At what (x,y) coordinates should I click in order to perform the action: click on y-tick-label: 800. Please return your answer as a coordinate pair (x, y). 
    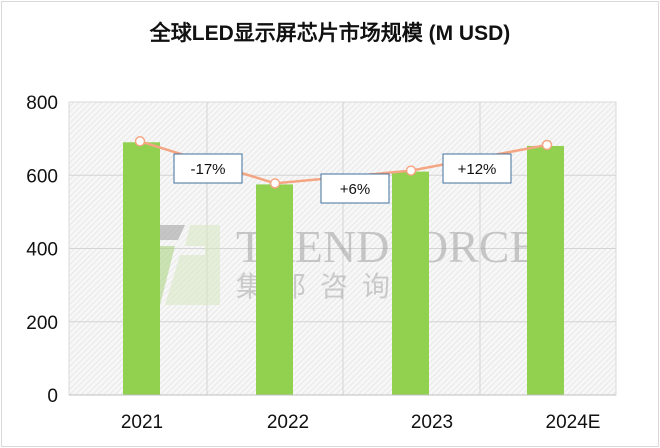
    Looking at the image, I should click on (42, 103).